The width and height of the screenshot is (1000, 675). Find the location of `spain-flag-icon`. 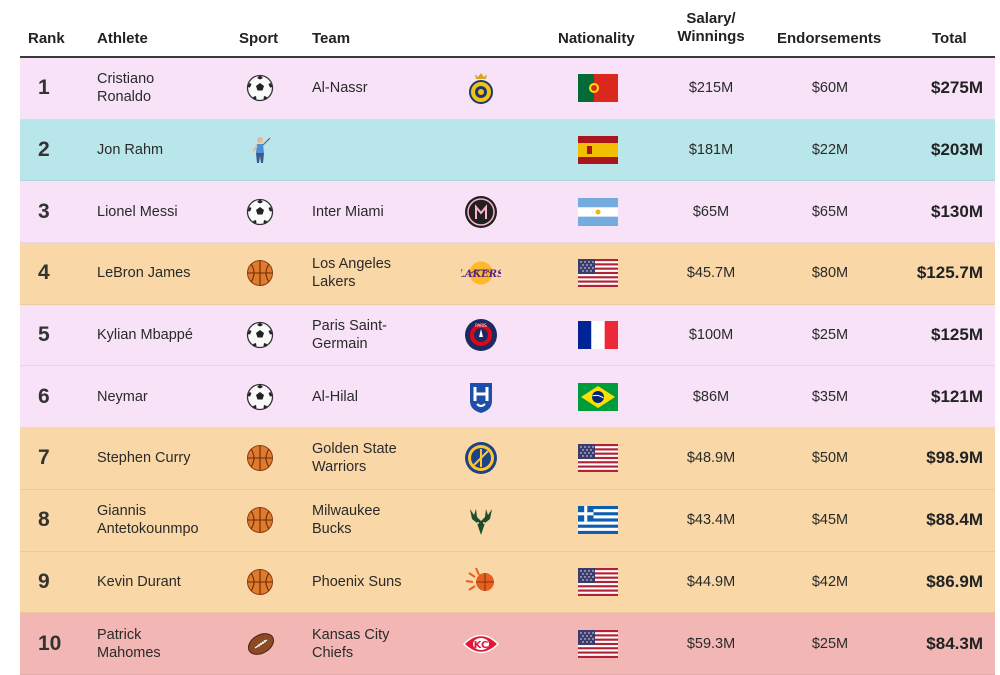

spain-flag-icon is located at coordinates (598, 150).